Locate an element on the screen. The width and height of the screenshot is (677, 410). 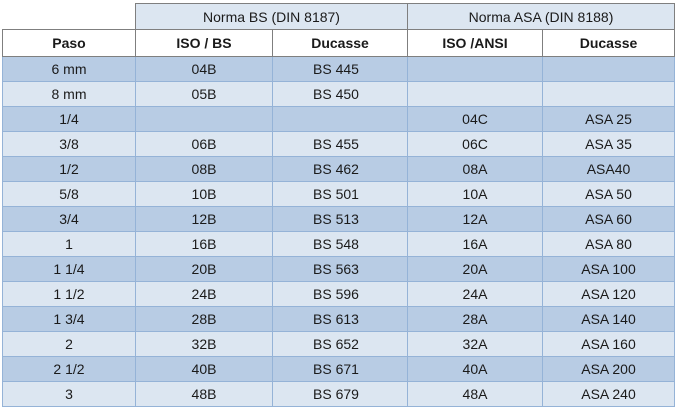
cell: 28B is located at coordinates (204, 319).